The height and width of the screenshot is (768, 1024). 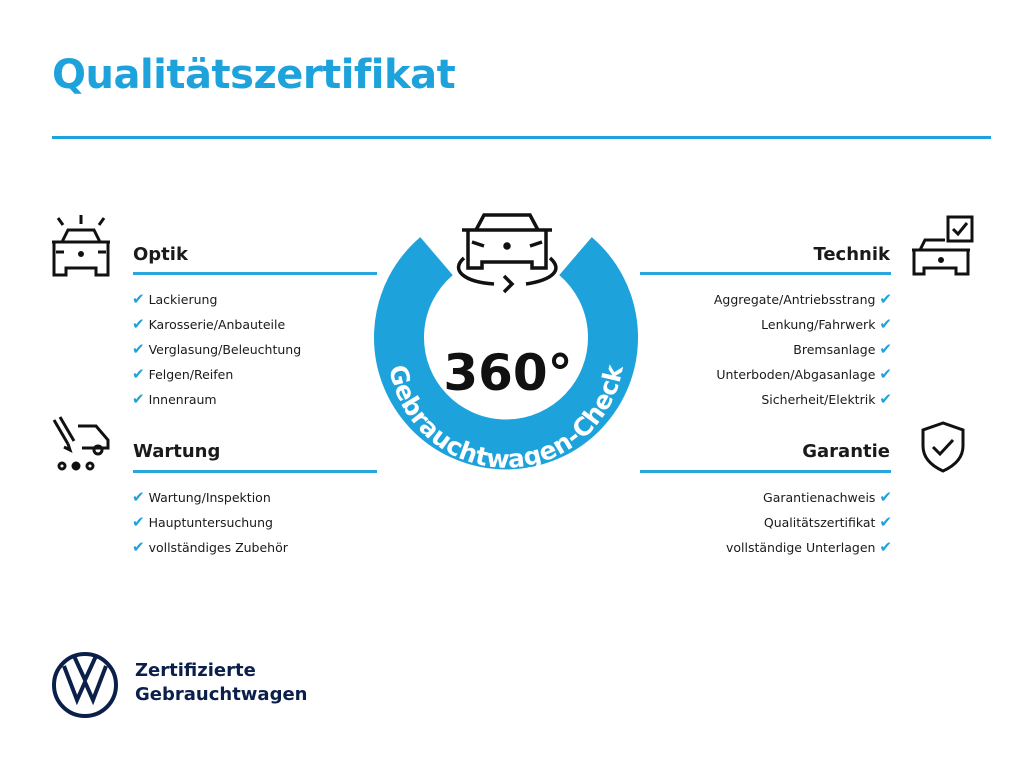 What do you see at coordinates (846, 451) in the screenshot?
I see `section-heading-garantie: Garantie` at bounding box center [846, 451].